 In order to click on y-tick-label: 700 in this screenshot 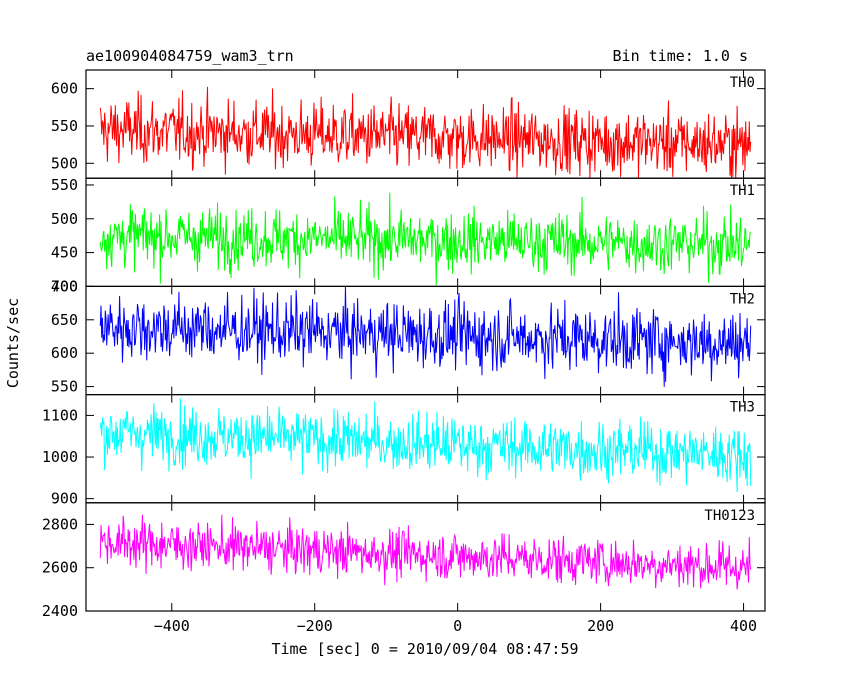, I will do `click(64, 286)`.